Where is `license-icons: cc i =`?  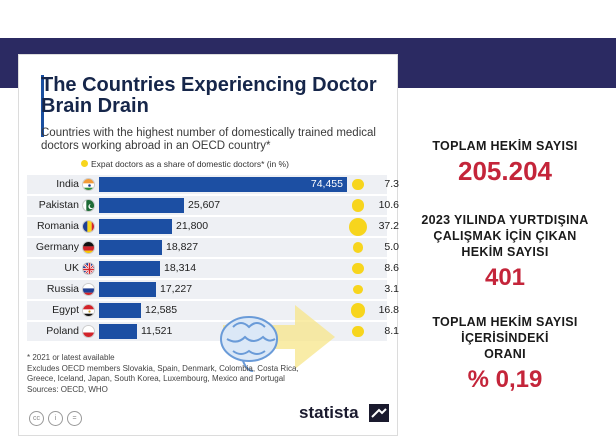 license-icons: cc i = is located at coordinates (57, 416).